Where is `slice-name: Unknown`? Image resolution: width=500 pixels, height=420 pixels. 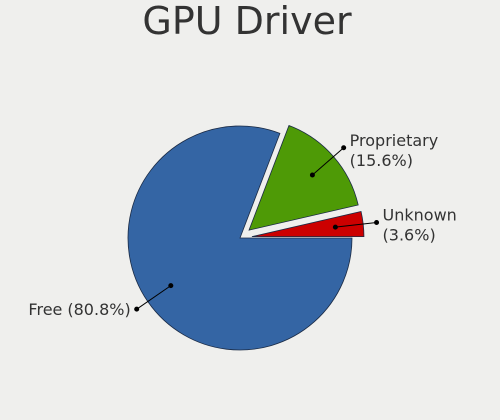 slice-name: Unknown is located at coordinates (420, 214).